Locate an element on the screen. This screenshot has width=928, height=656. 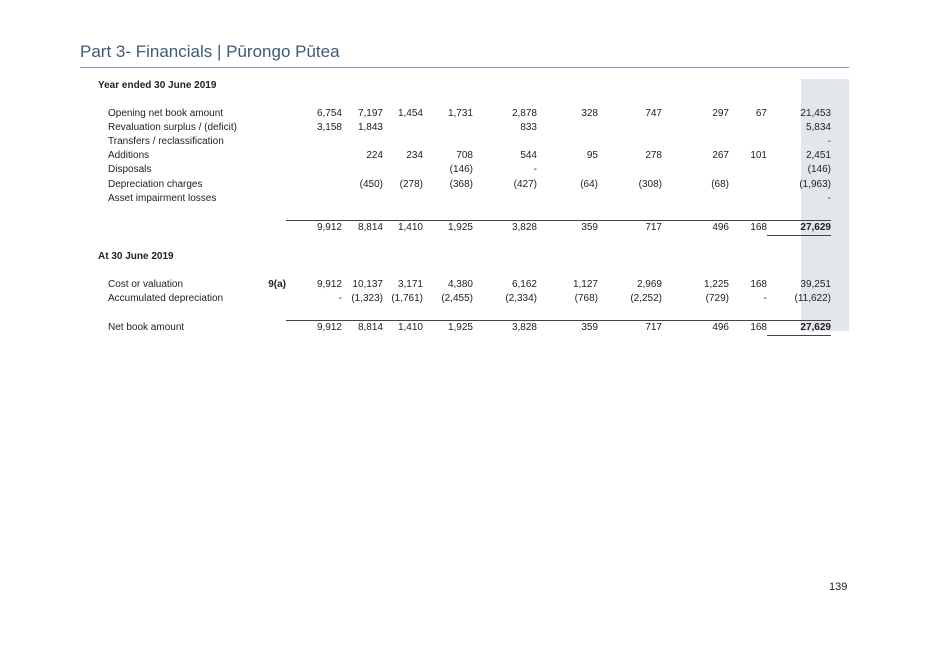
page-number: 139 is located at coordinates (838, 587).